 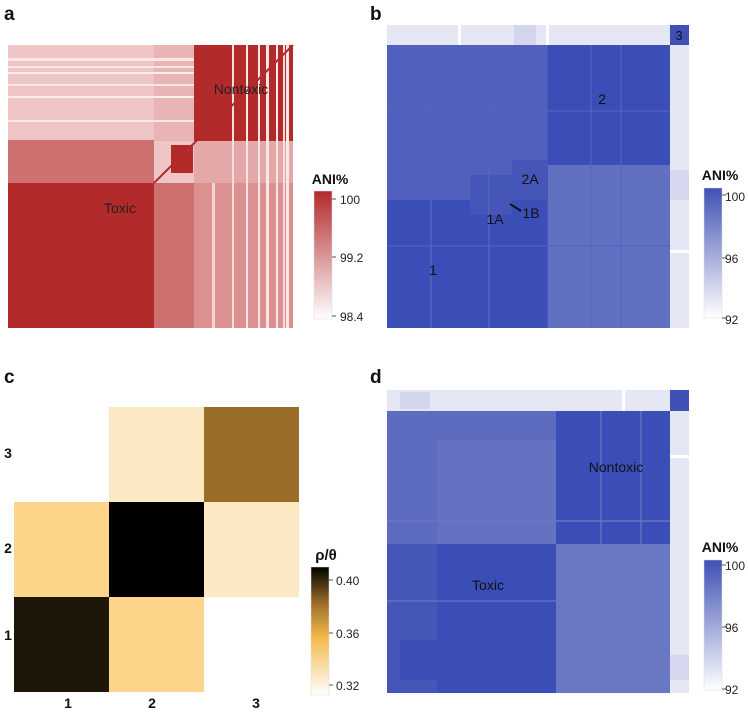 I want to click on cluster-label-nontoxic: Nontoxic, so click(x=241, y=89).